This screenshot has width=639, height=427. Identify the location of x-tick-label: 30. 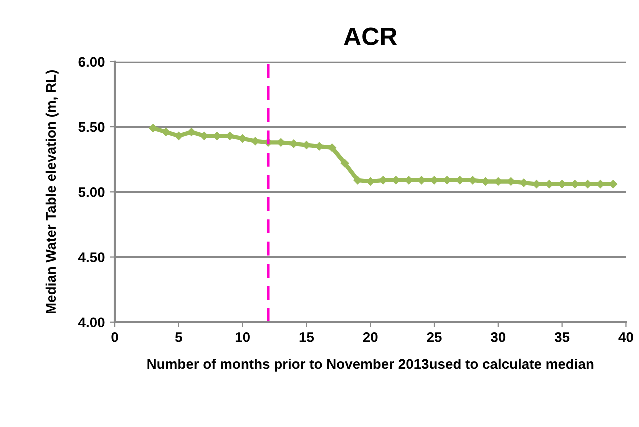
(498, 337).